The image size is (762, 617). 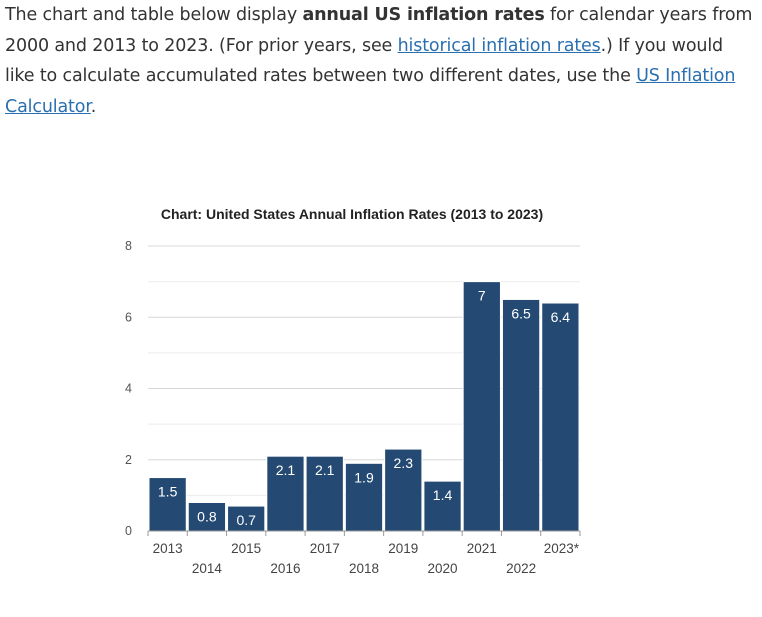 What do you see at coordinates (128, 460) in the screenshot?
I see `y-tick-label: 2` at bounding box center [128, 460].